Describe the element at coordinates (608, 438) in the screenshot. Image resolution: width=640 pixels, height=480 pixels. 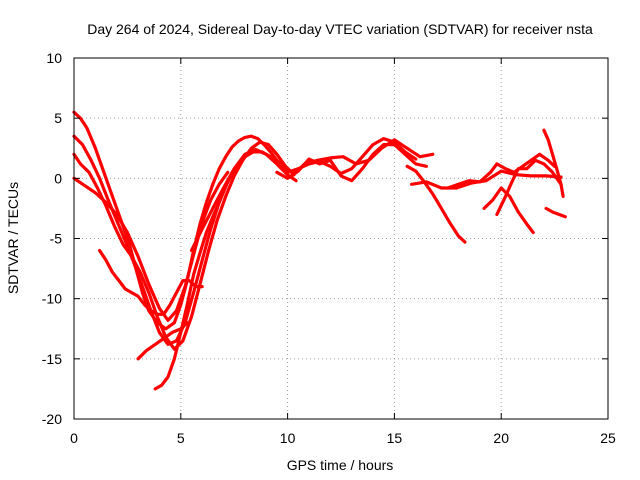
I see `x-tick-label: 25` at that location.